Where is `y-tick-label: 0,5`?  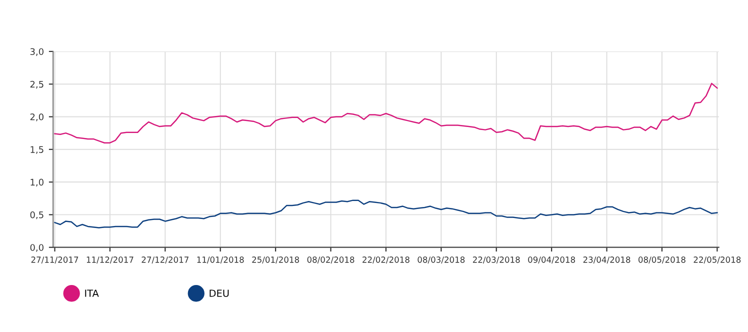
y-tick-label: 0,5 is located at coordinates (37, 215).